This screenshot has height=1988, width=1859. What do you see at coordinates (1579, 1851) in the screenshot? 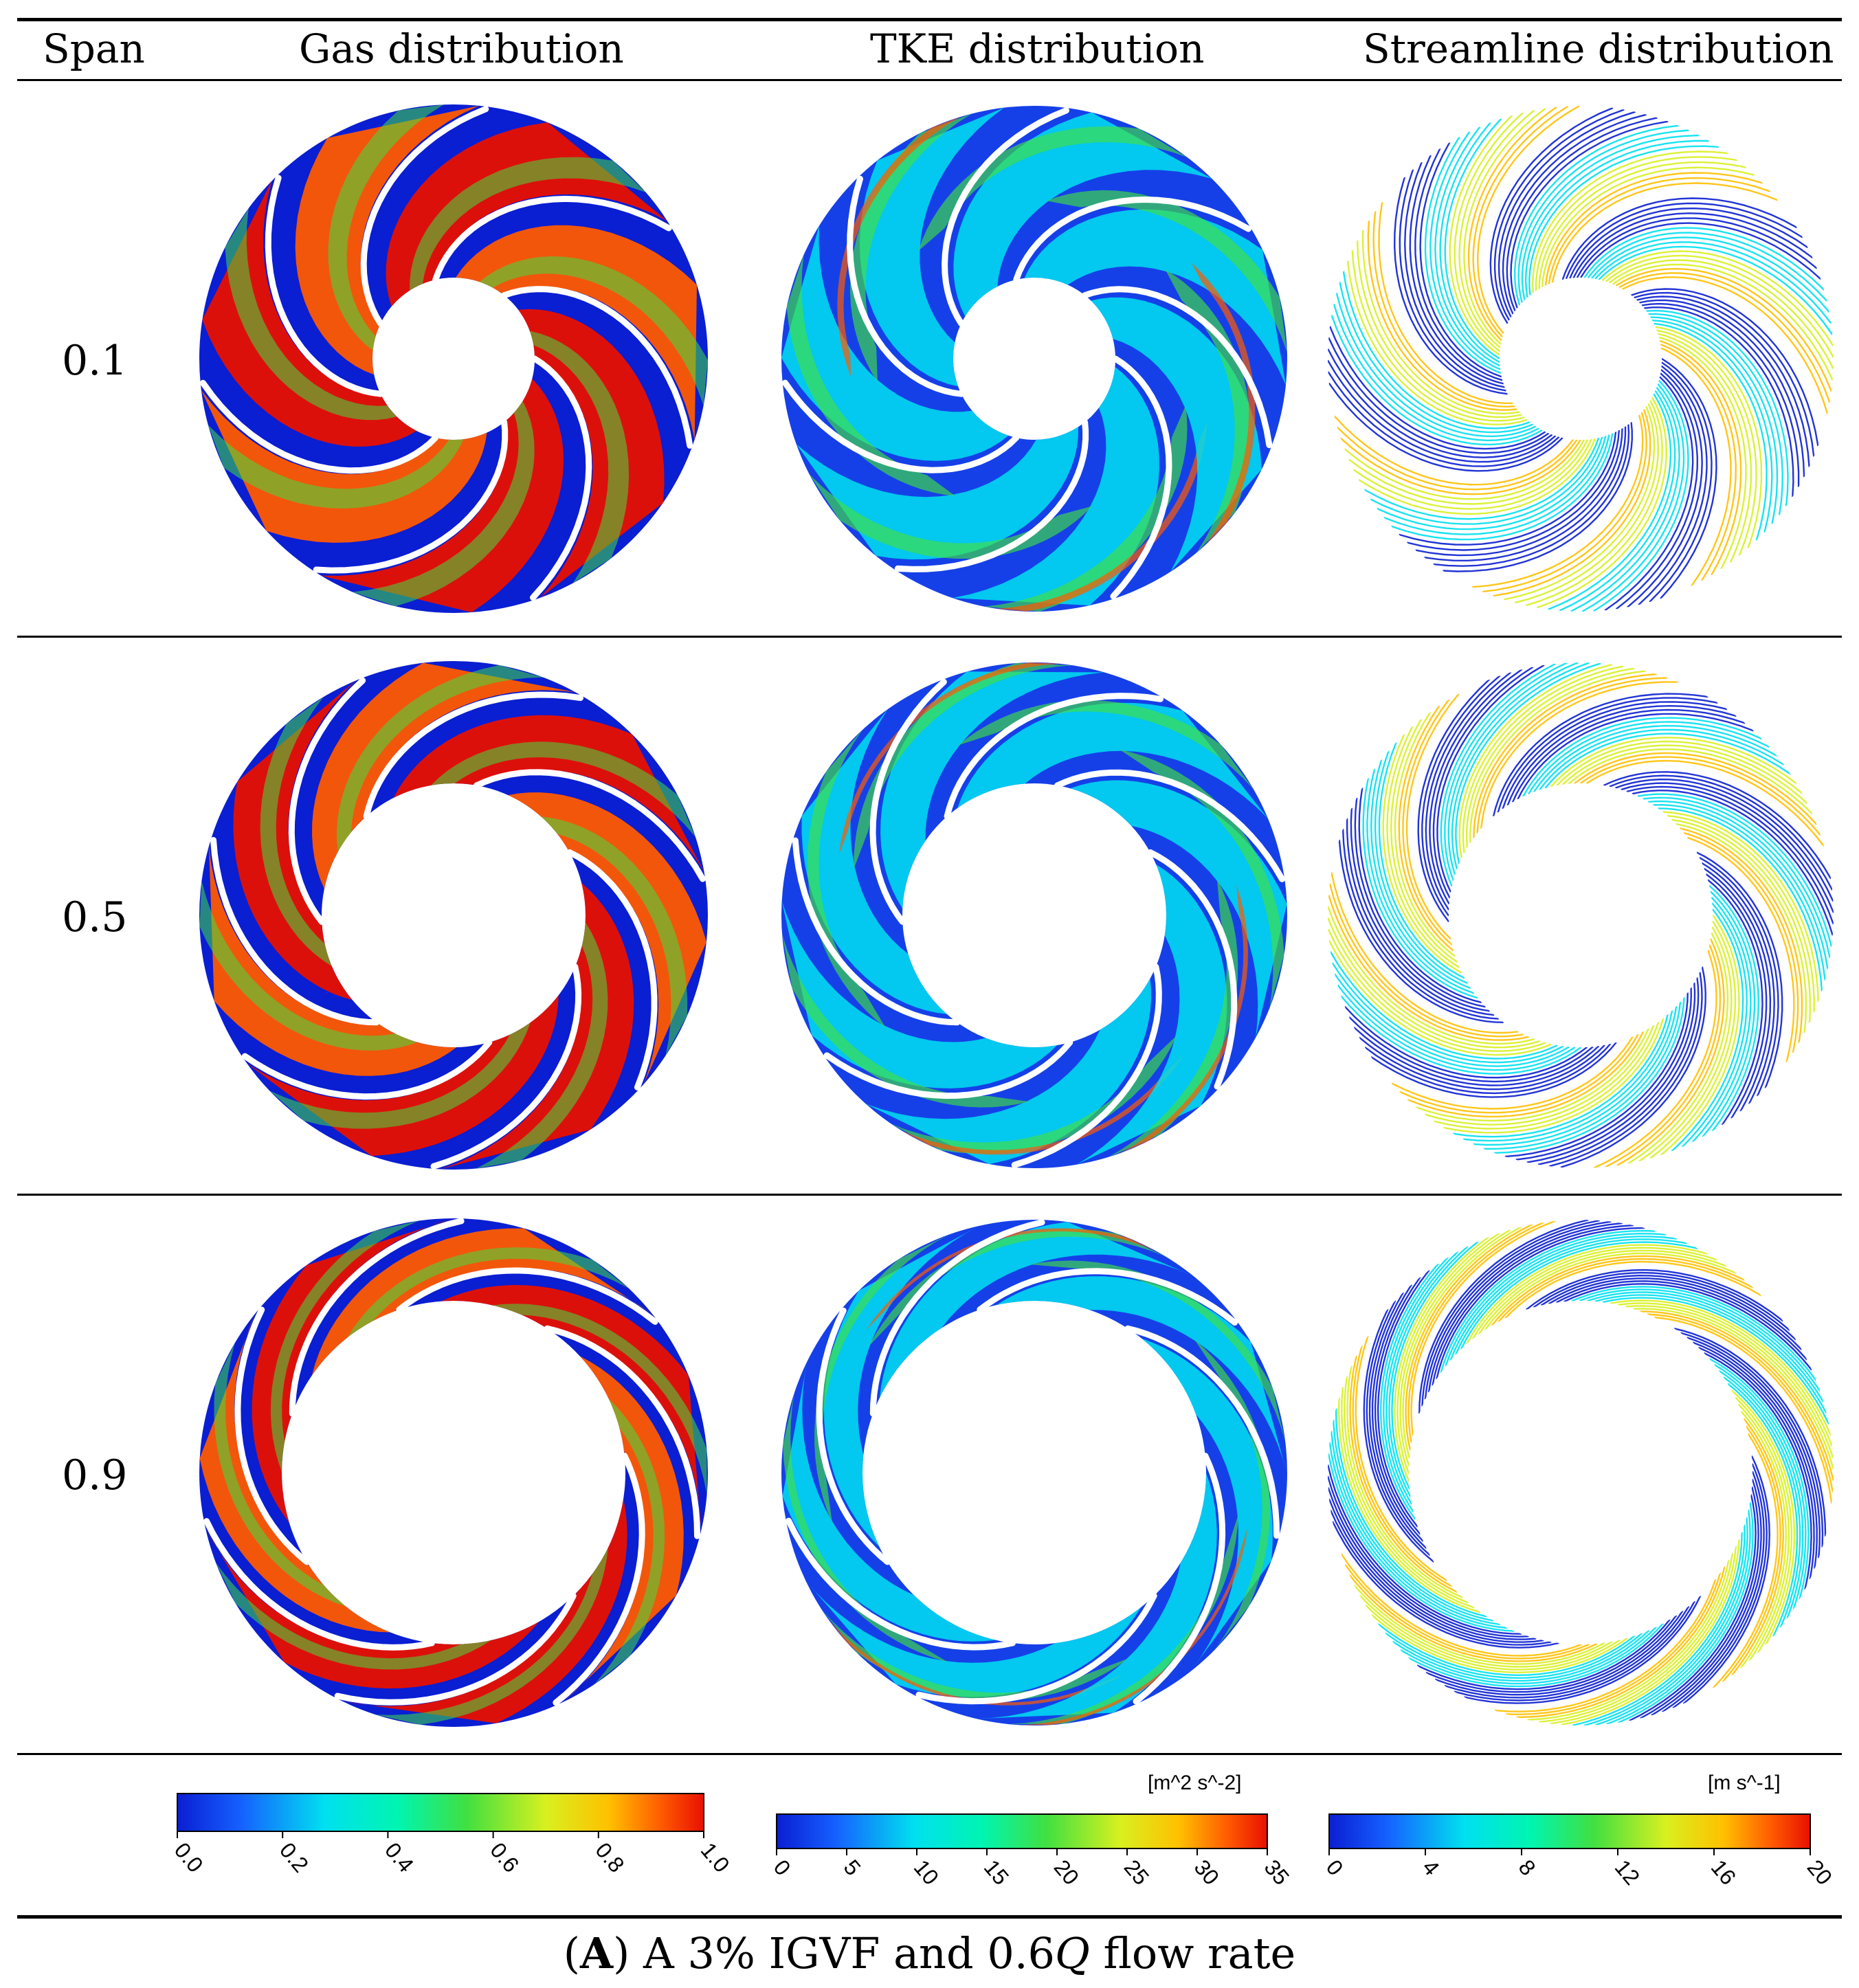
I see `colorbar-velocity: 0 4 8 12 16 20` at bounding box center [1579, 1851].